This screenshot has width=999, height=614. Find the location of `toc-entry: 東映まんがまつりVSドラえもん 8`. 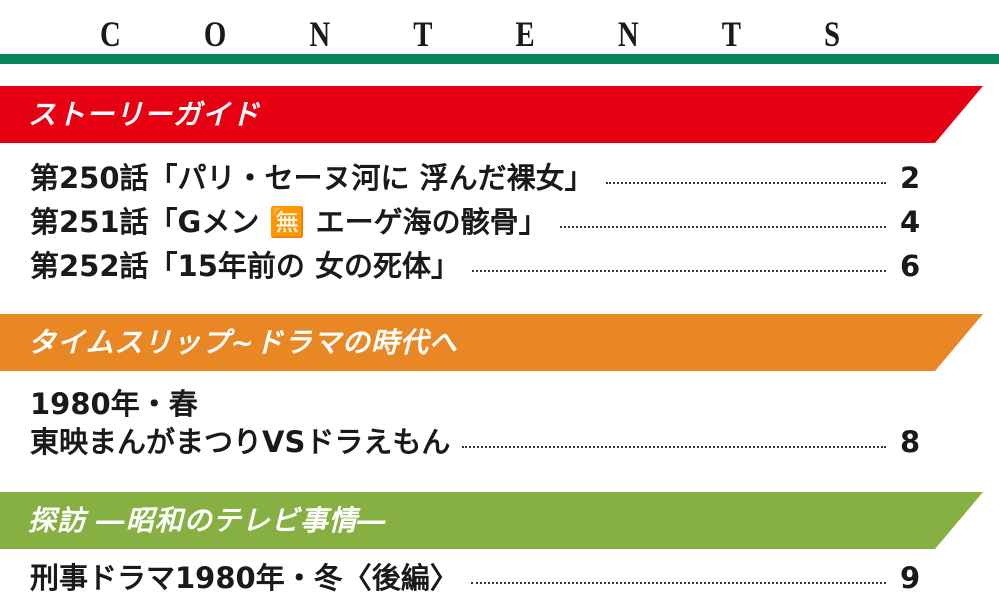

toc-entry: 東映まんがまつりVSドラえもん 8 is located at coordinates (475, 442).